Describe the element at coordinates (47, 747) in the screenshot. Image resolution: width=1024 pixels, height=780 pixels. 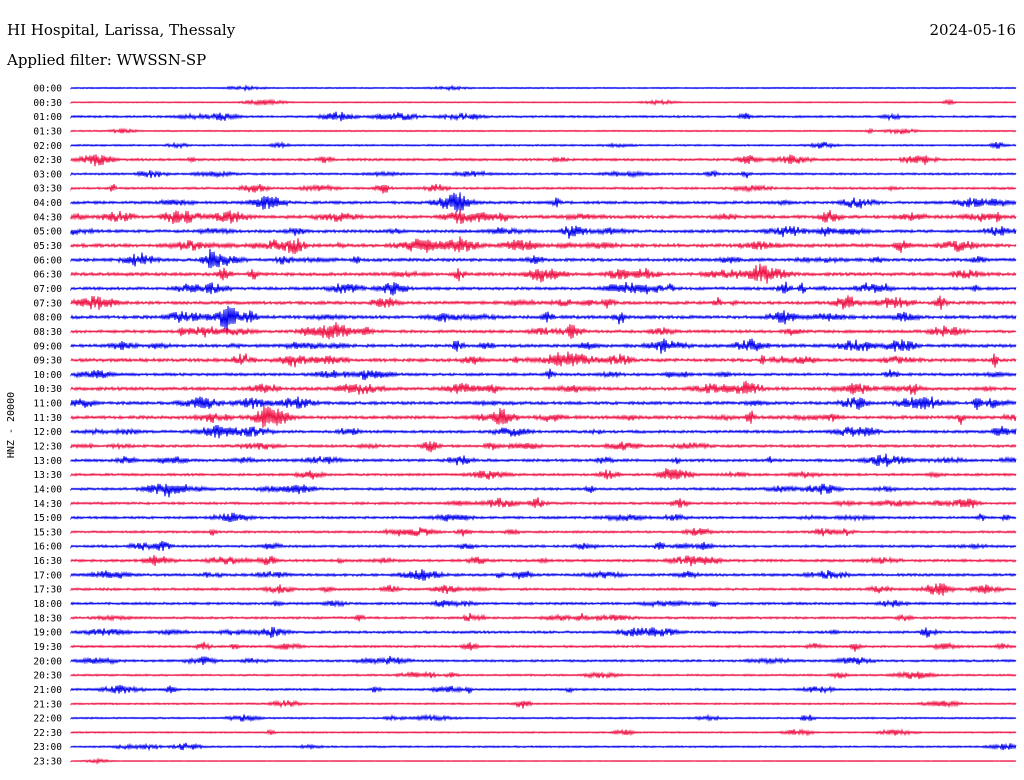
I see `time-tick-label: 23:00` at that location.